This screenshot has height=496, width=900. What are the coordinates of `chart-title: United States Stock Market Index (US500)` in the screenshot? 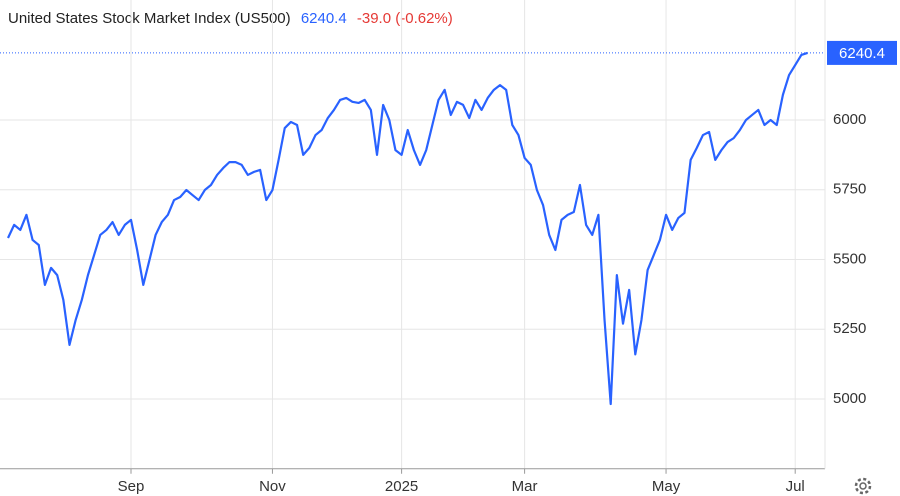 It's located at (149, 18).